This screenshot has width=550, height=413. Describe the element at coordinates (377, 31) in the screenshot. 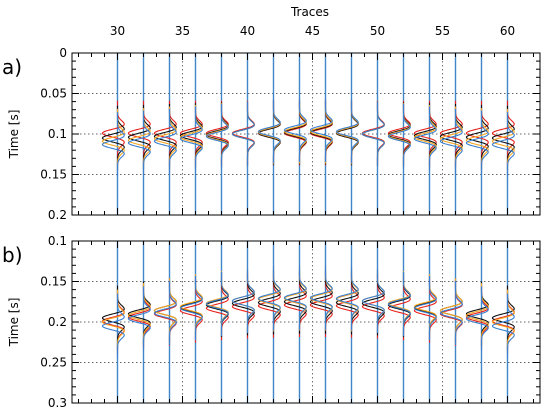

I see `x-tick-label: 50` at that location.